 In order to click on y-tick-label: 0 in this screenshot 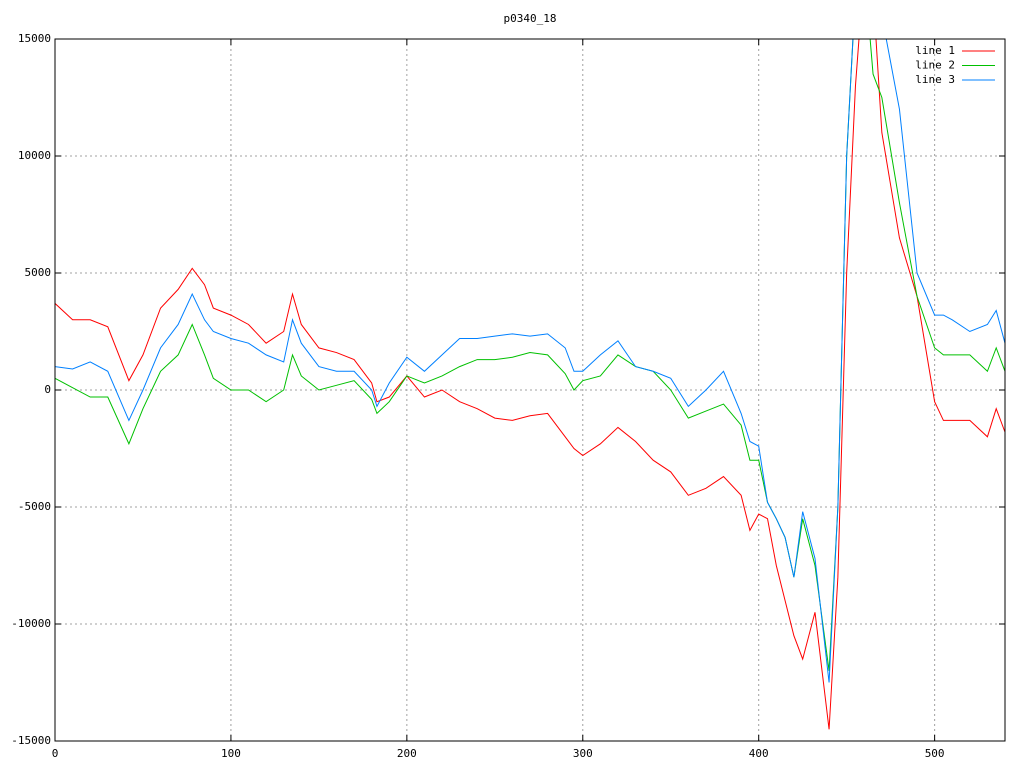, I will do `click(47, 389)`.